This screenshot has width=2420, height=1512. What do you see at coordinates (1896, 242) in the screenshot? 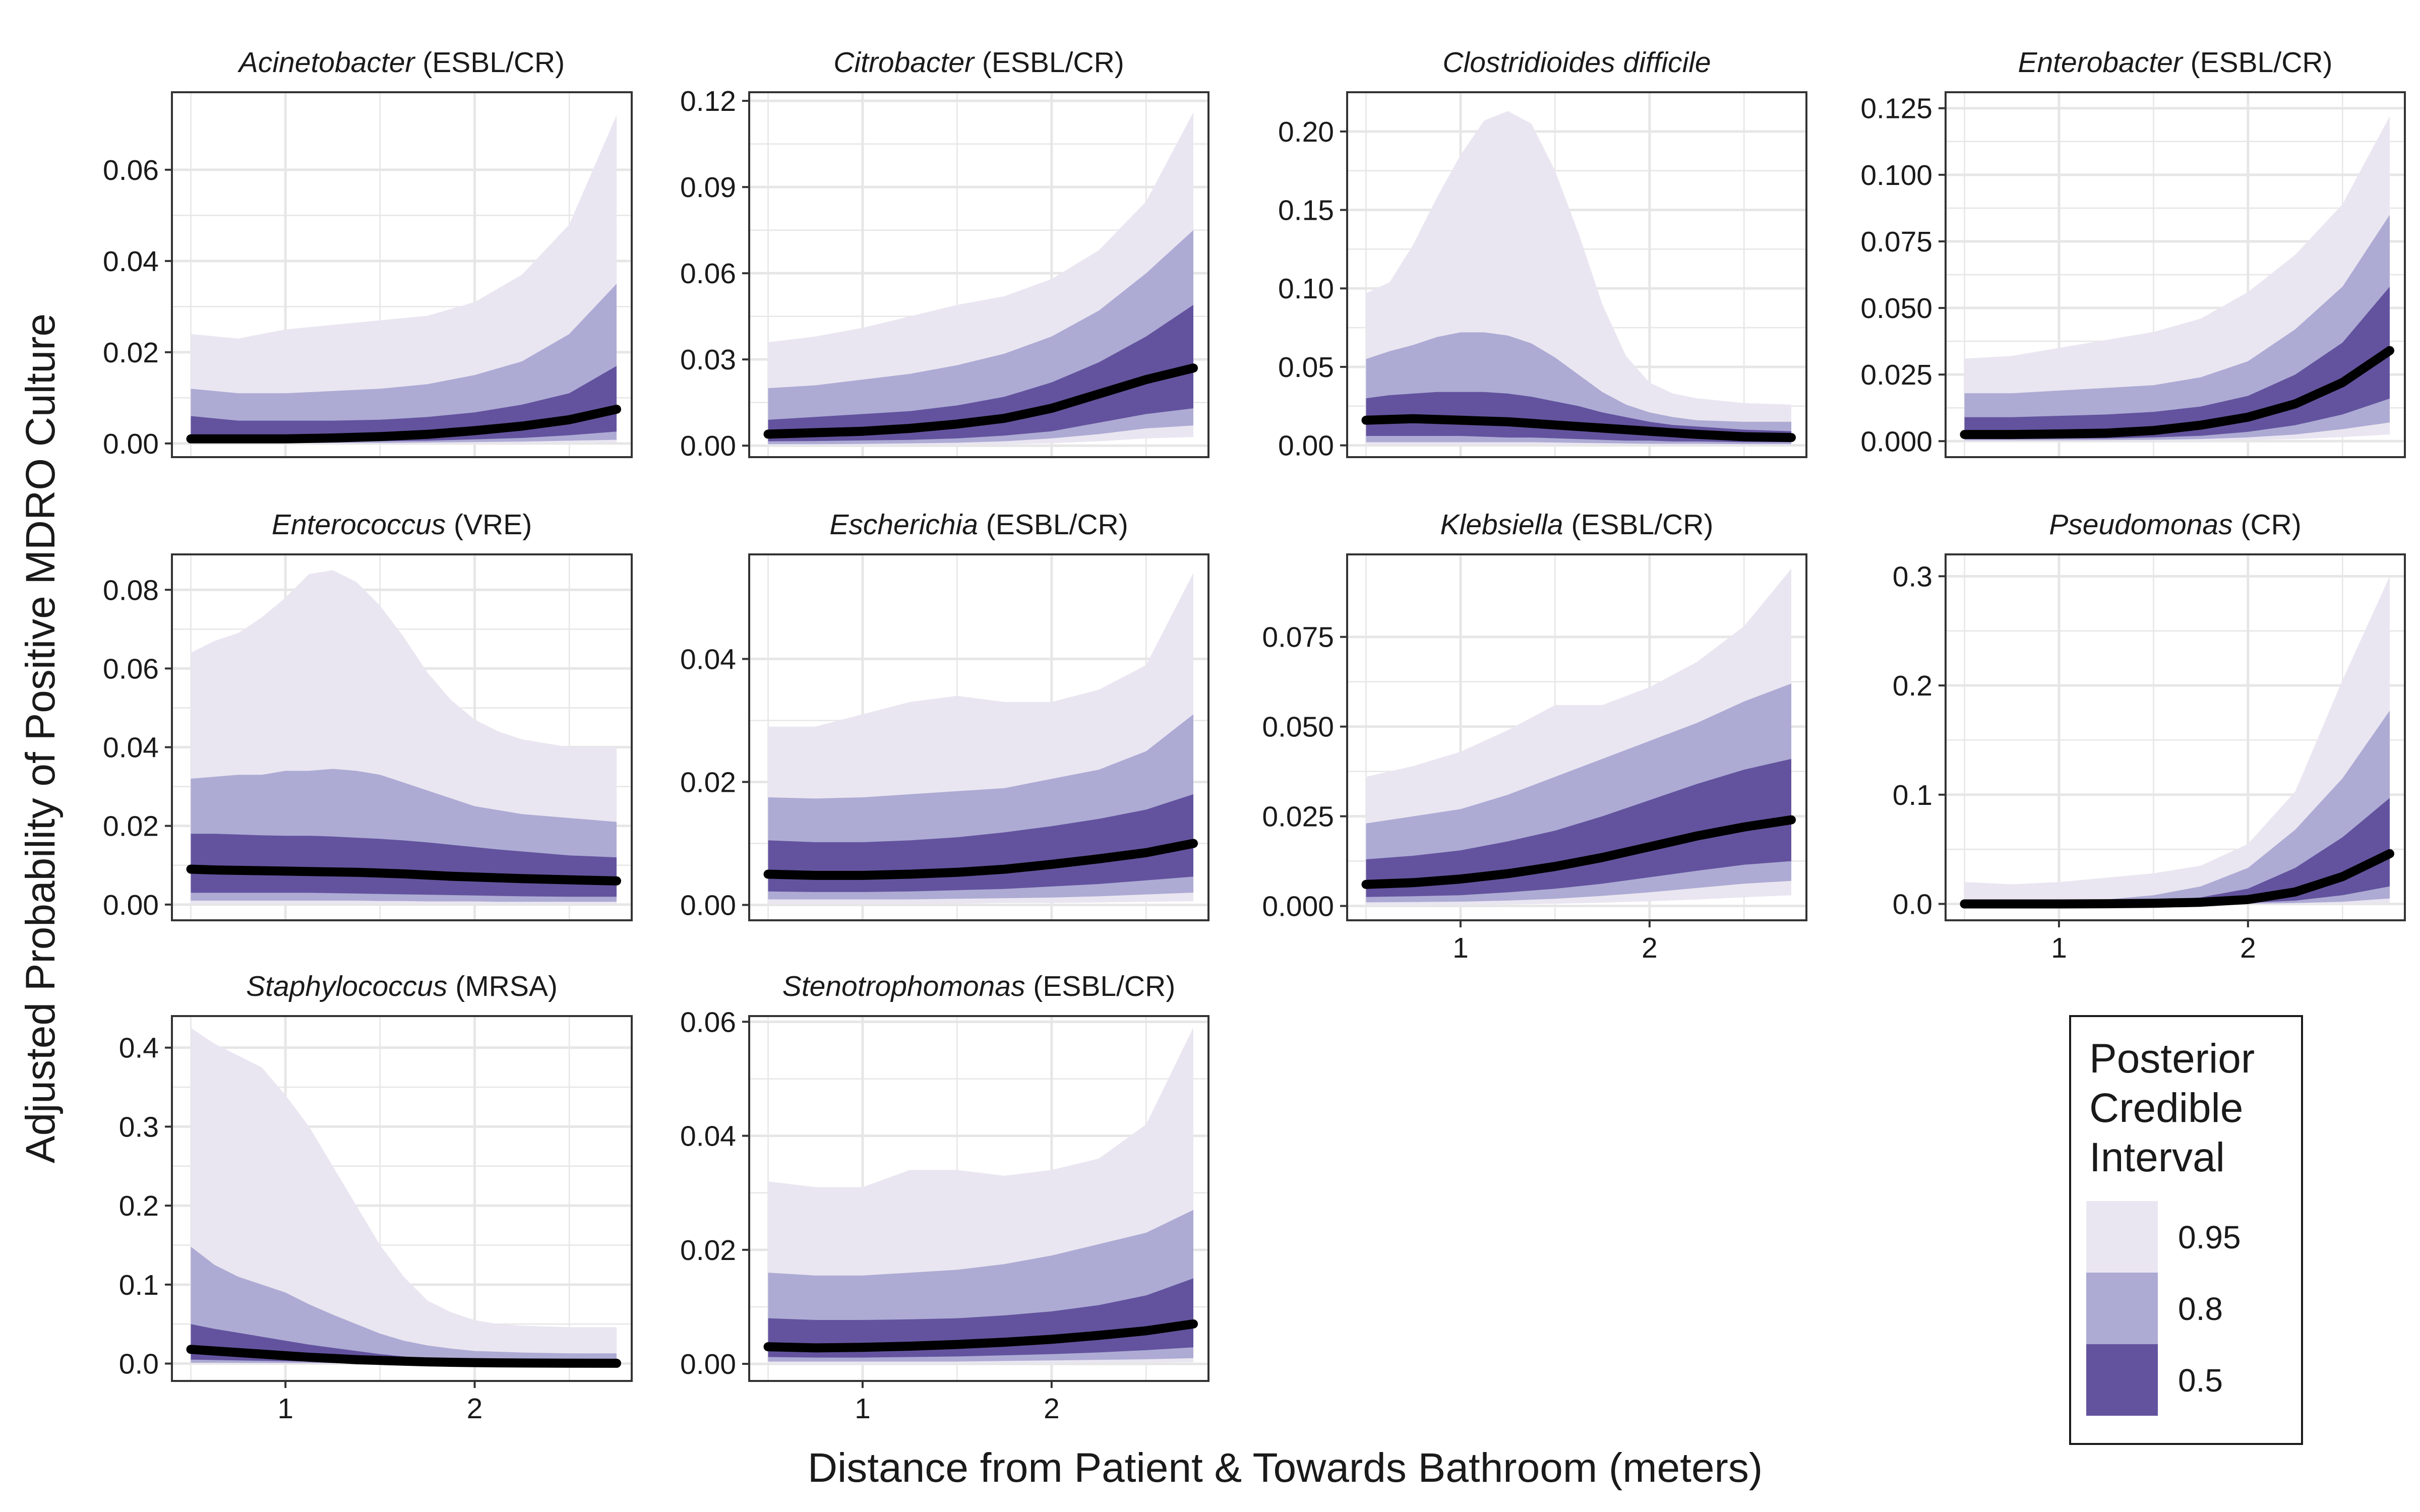
I see `y-tick-label: 0.075` at bounding box center [1896, 242].